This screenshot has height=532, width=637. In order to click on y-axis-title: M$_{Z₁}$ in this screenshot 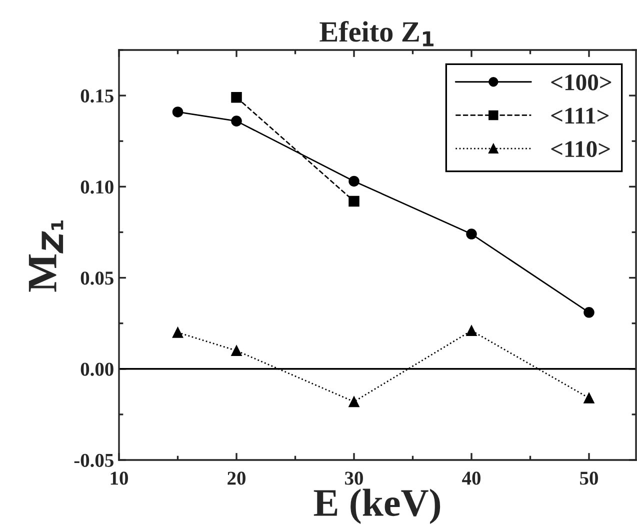, I will do `click(46, 256)`.